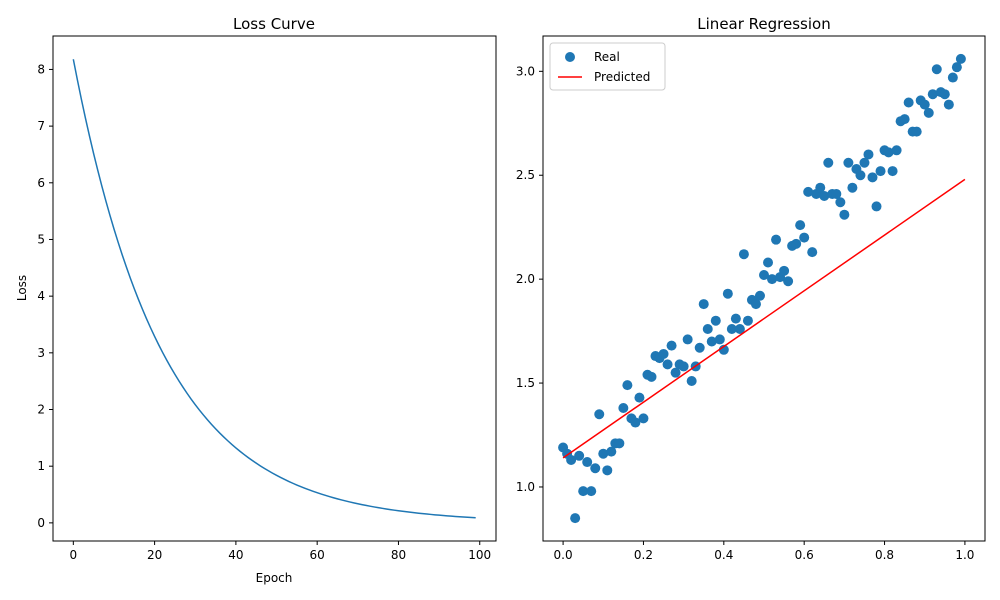 Image resolution: width=1000 pixels, height=600 pixels. I want to click on loss-y-tick-label: 7, so click(41, 126).